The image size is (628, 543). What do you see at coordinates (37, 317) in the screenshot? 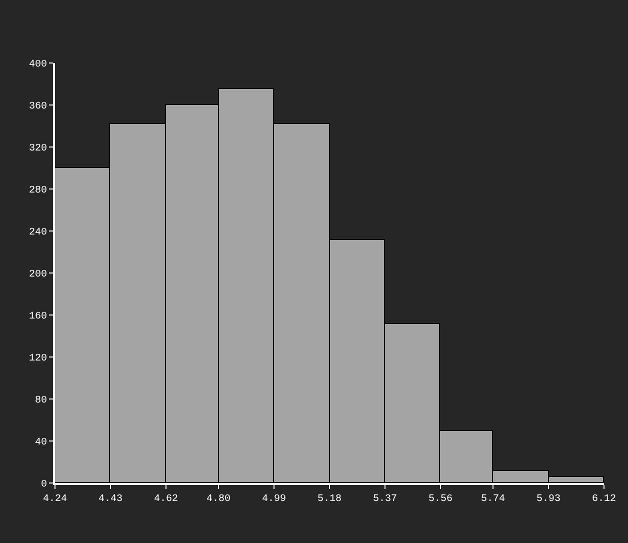
I see `y-tick-label: 160` at bounding box center [37, 317].